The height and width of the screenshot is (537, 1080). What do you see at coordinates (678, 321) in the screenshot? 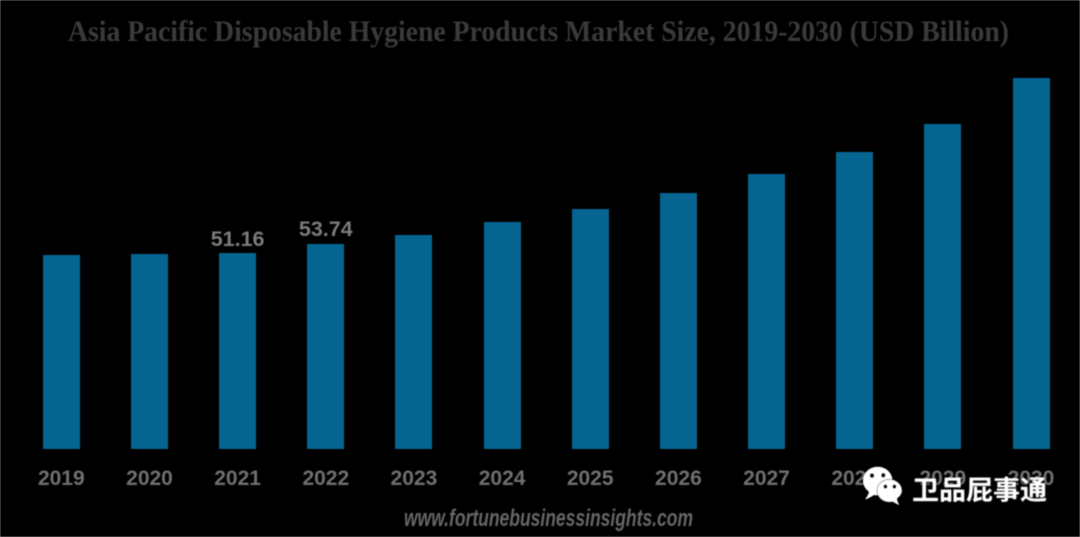
I see `bar-2026` at bounding box center [678, 321].